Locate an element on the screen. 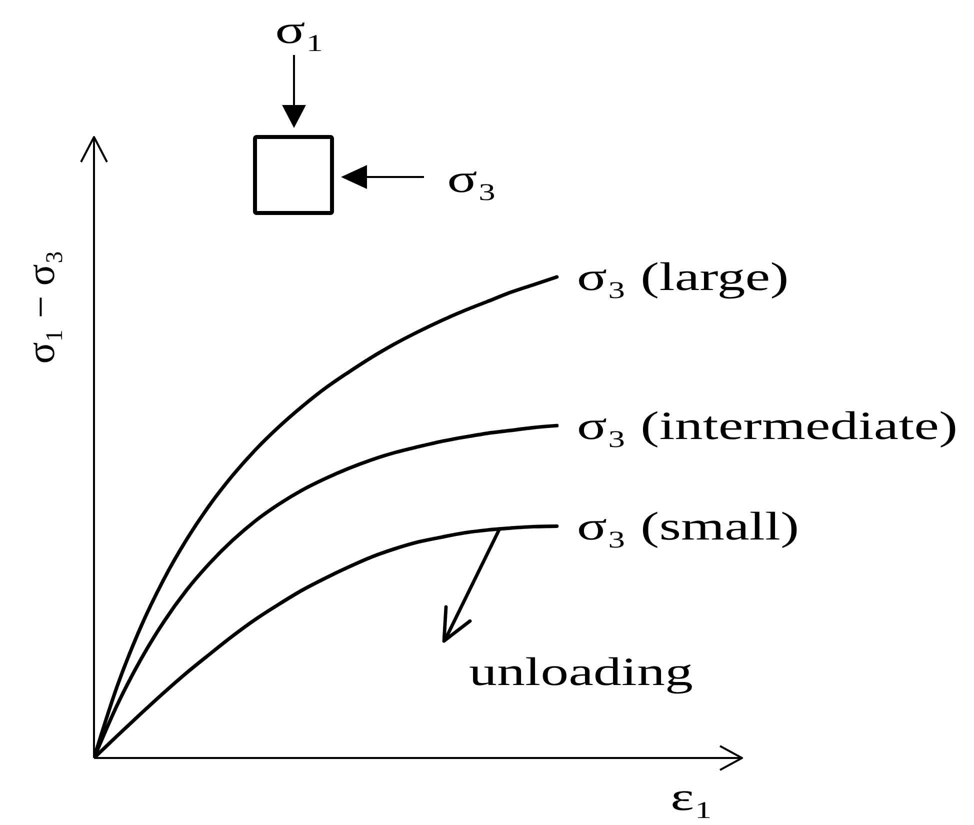  text: σ₁ is located at coordinates (300, 29).